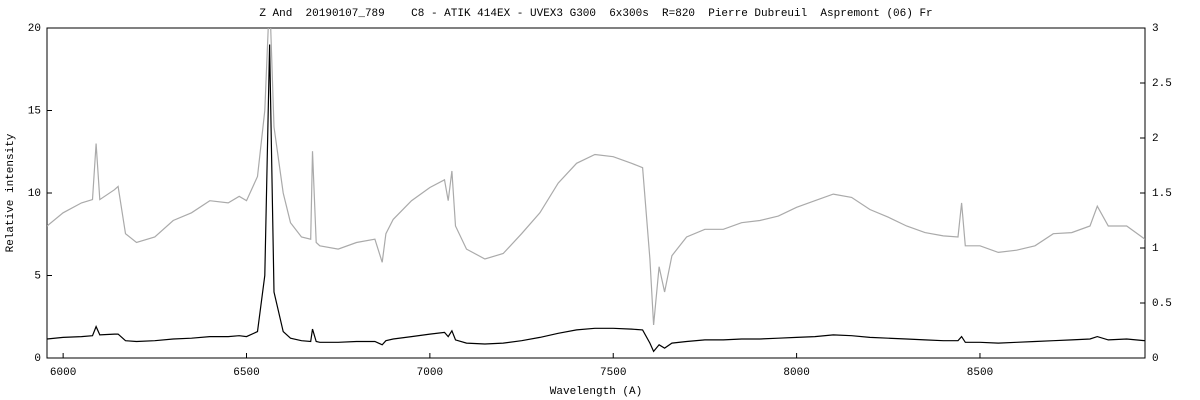  I want to click on y2-tick-label: 1, so click(1155, 249).